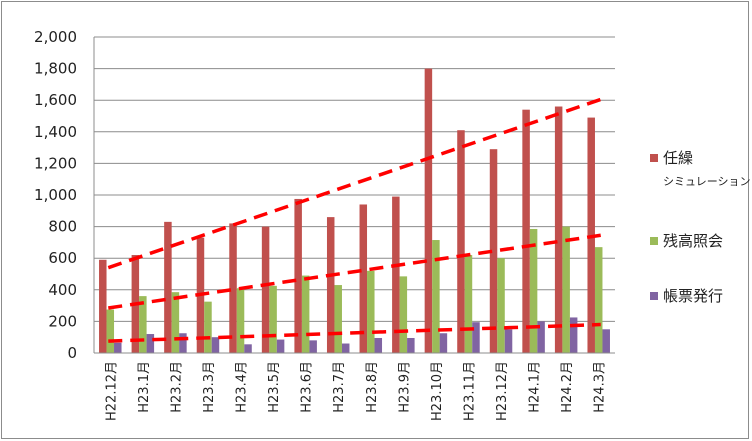  What do you see at coordinates (535, 387) in the screenshot?
I see `x-tick-label: H24.1月` at bounding box center [535, 387].